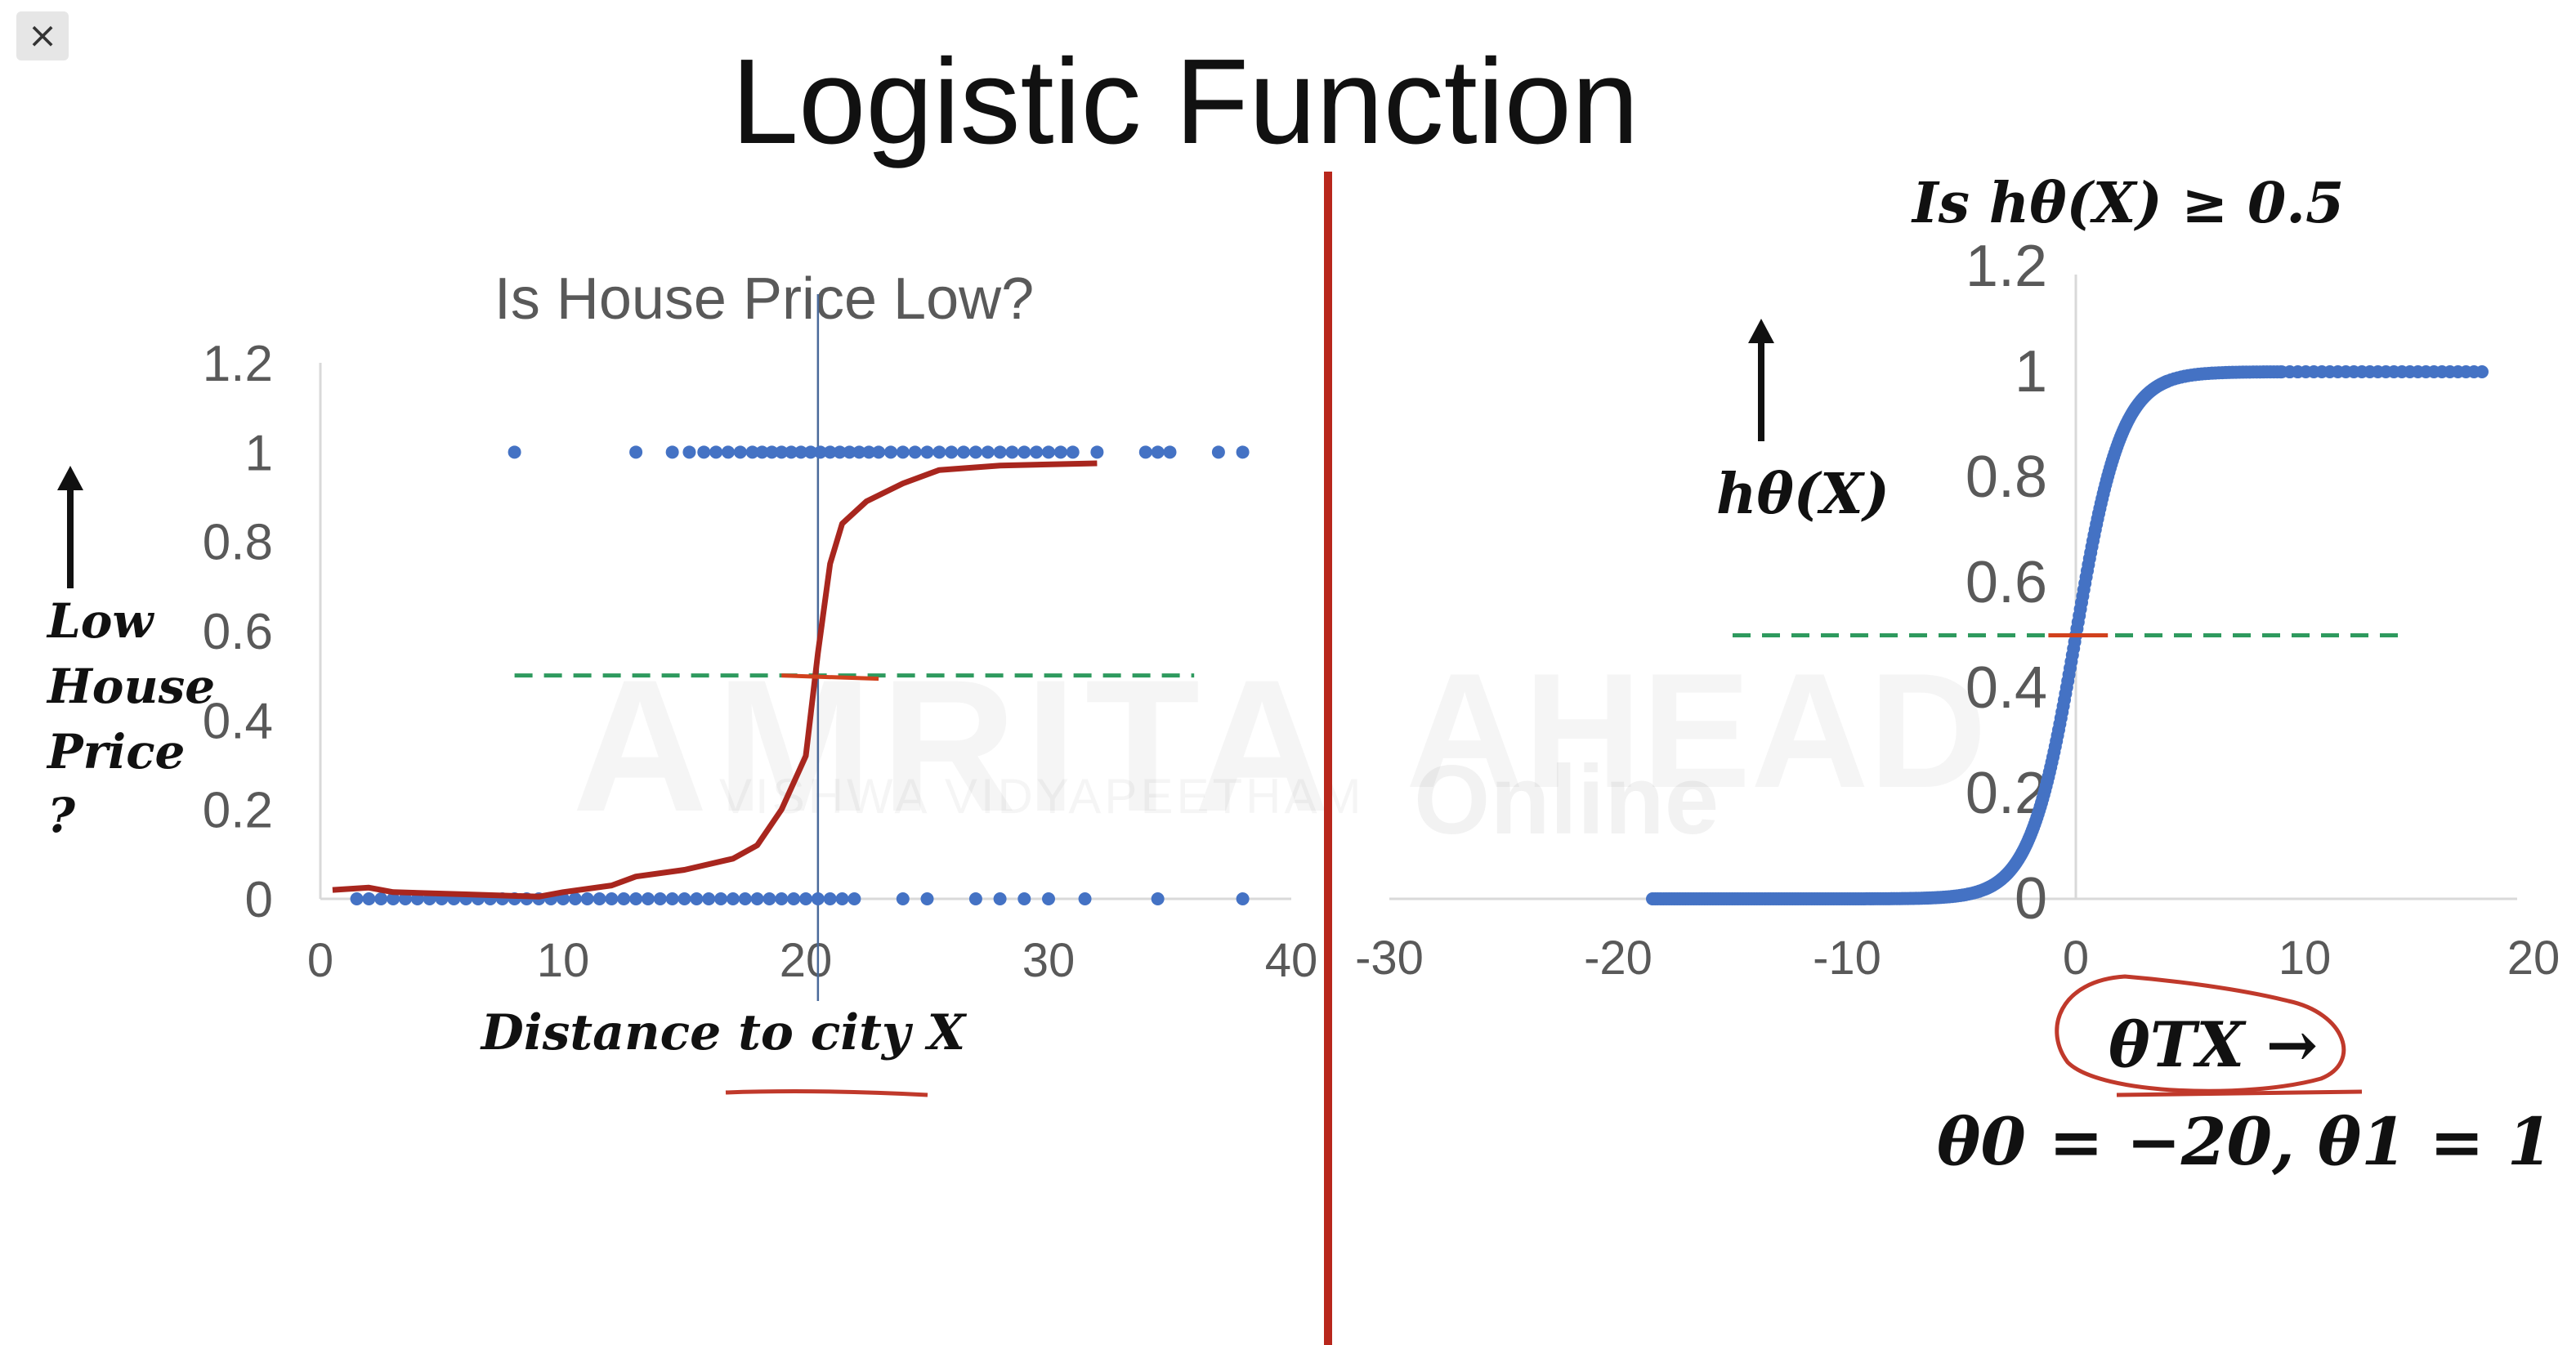 The height and width of the screenshot is (1345, 2576). I want to click on left-xtick-label: 20, so click(806, 961).